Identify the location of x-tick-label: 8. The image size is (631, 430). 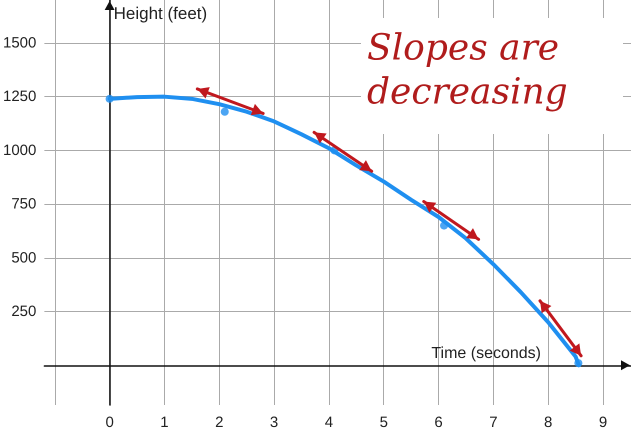
(548, 422).